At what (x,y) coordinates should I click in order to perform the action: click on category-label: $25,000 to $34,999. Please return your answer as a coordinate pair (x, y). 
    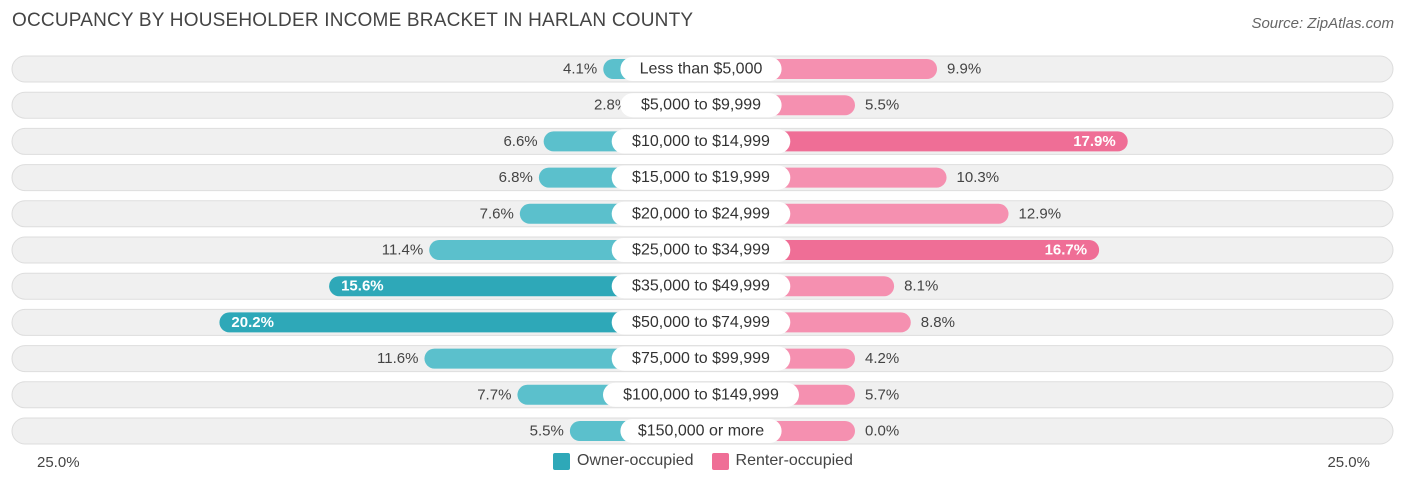
    Looking at the image, I should click on (701, 250).